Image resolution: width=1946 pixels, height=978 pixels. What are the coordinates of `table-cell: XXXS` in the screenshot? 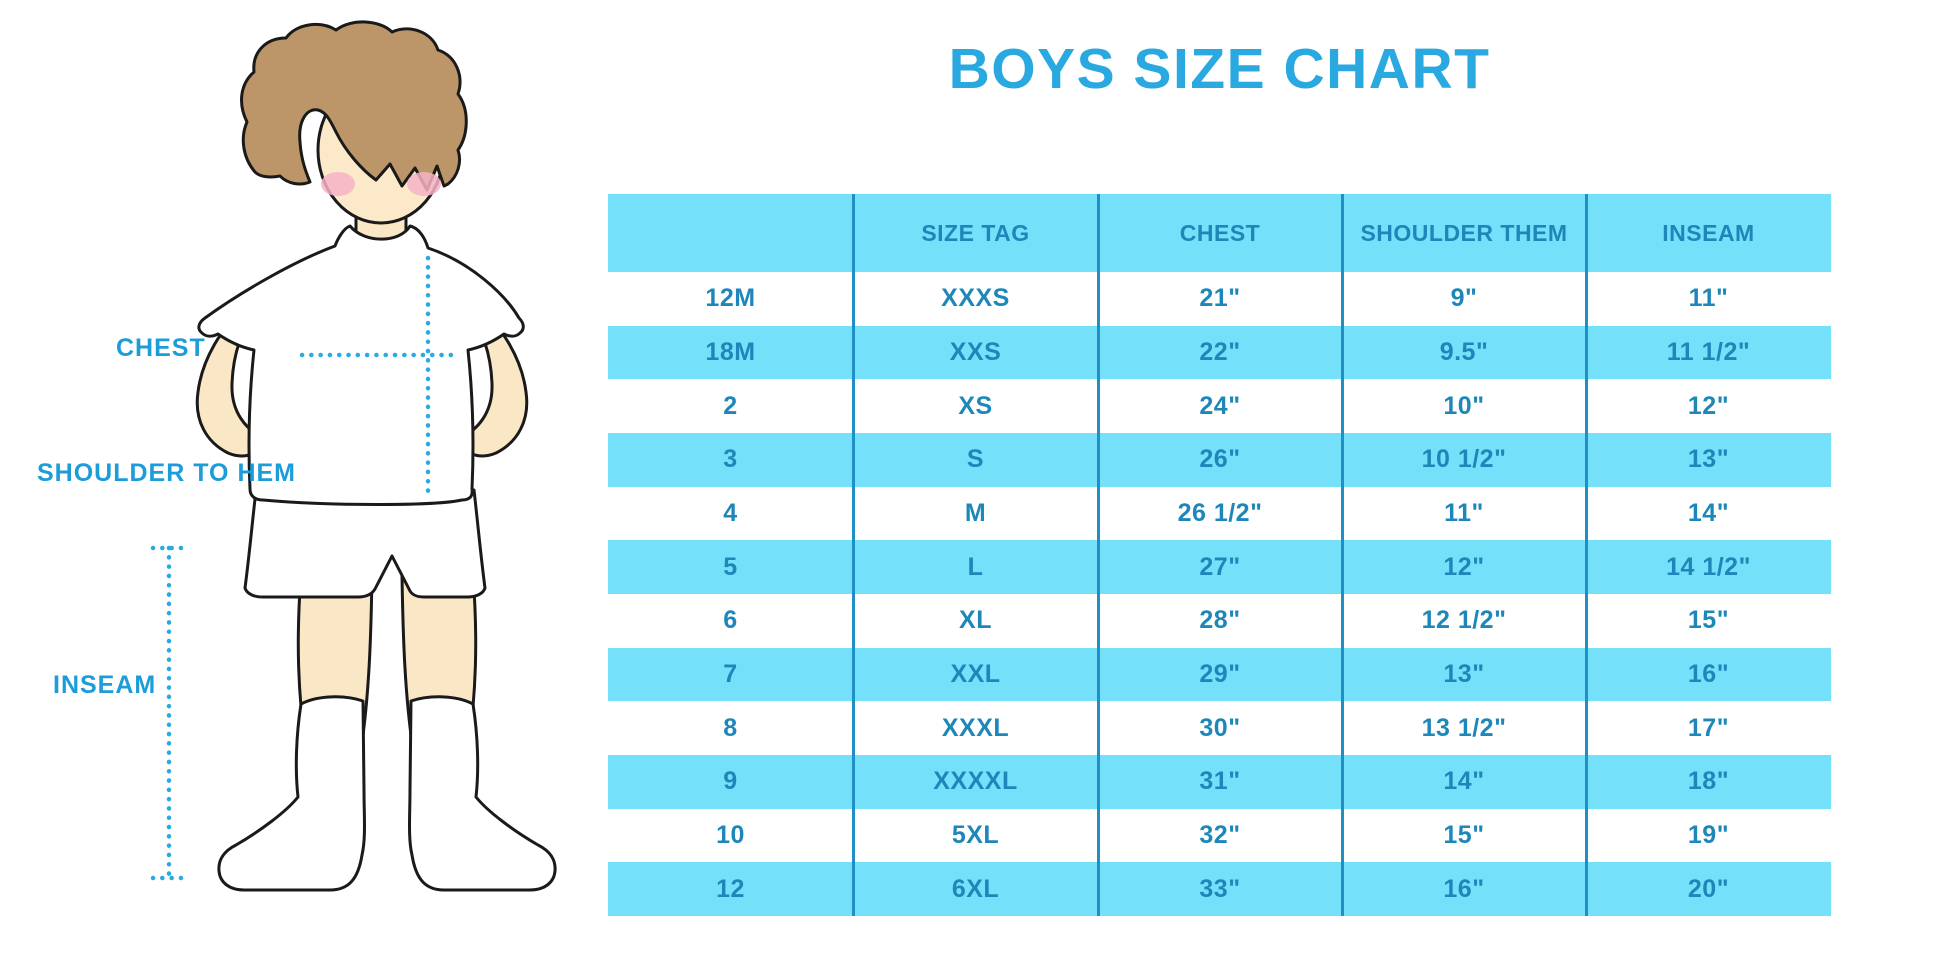 It's located at (975, 298).